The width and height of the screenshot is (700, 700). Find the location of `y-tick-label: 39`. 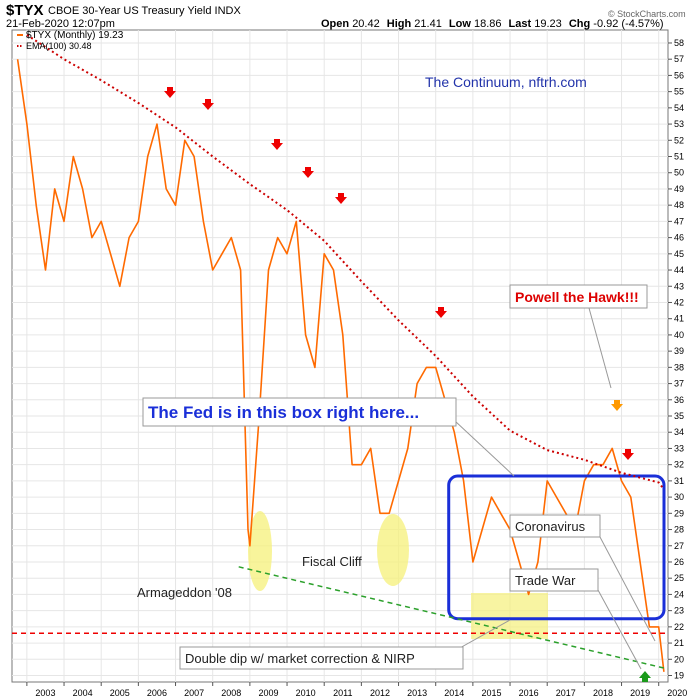

y-tick-label: 39 is located at coordinates (679, 351).